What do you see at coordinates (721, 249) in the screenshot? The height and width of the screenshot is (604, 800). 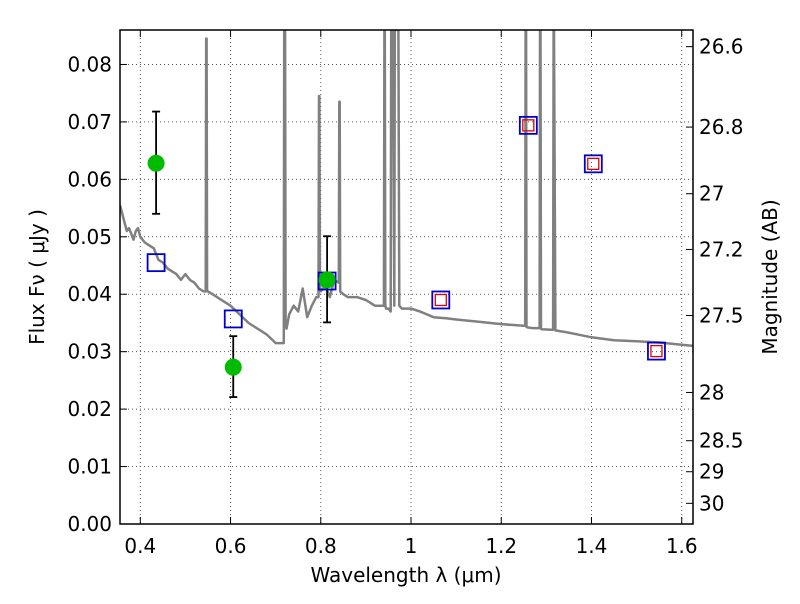 I see `y2-tick-label: 27.2` at bounding box center [721, 249].